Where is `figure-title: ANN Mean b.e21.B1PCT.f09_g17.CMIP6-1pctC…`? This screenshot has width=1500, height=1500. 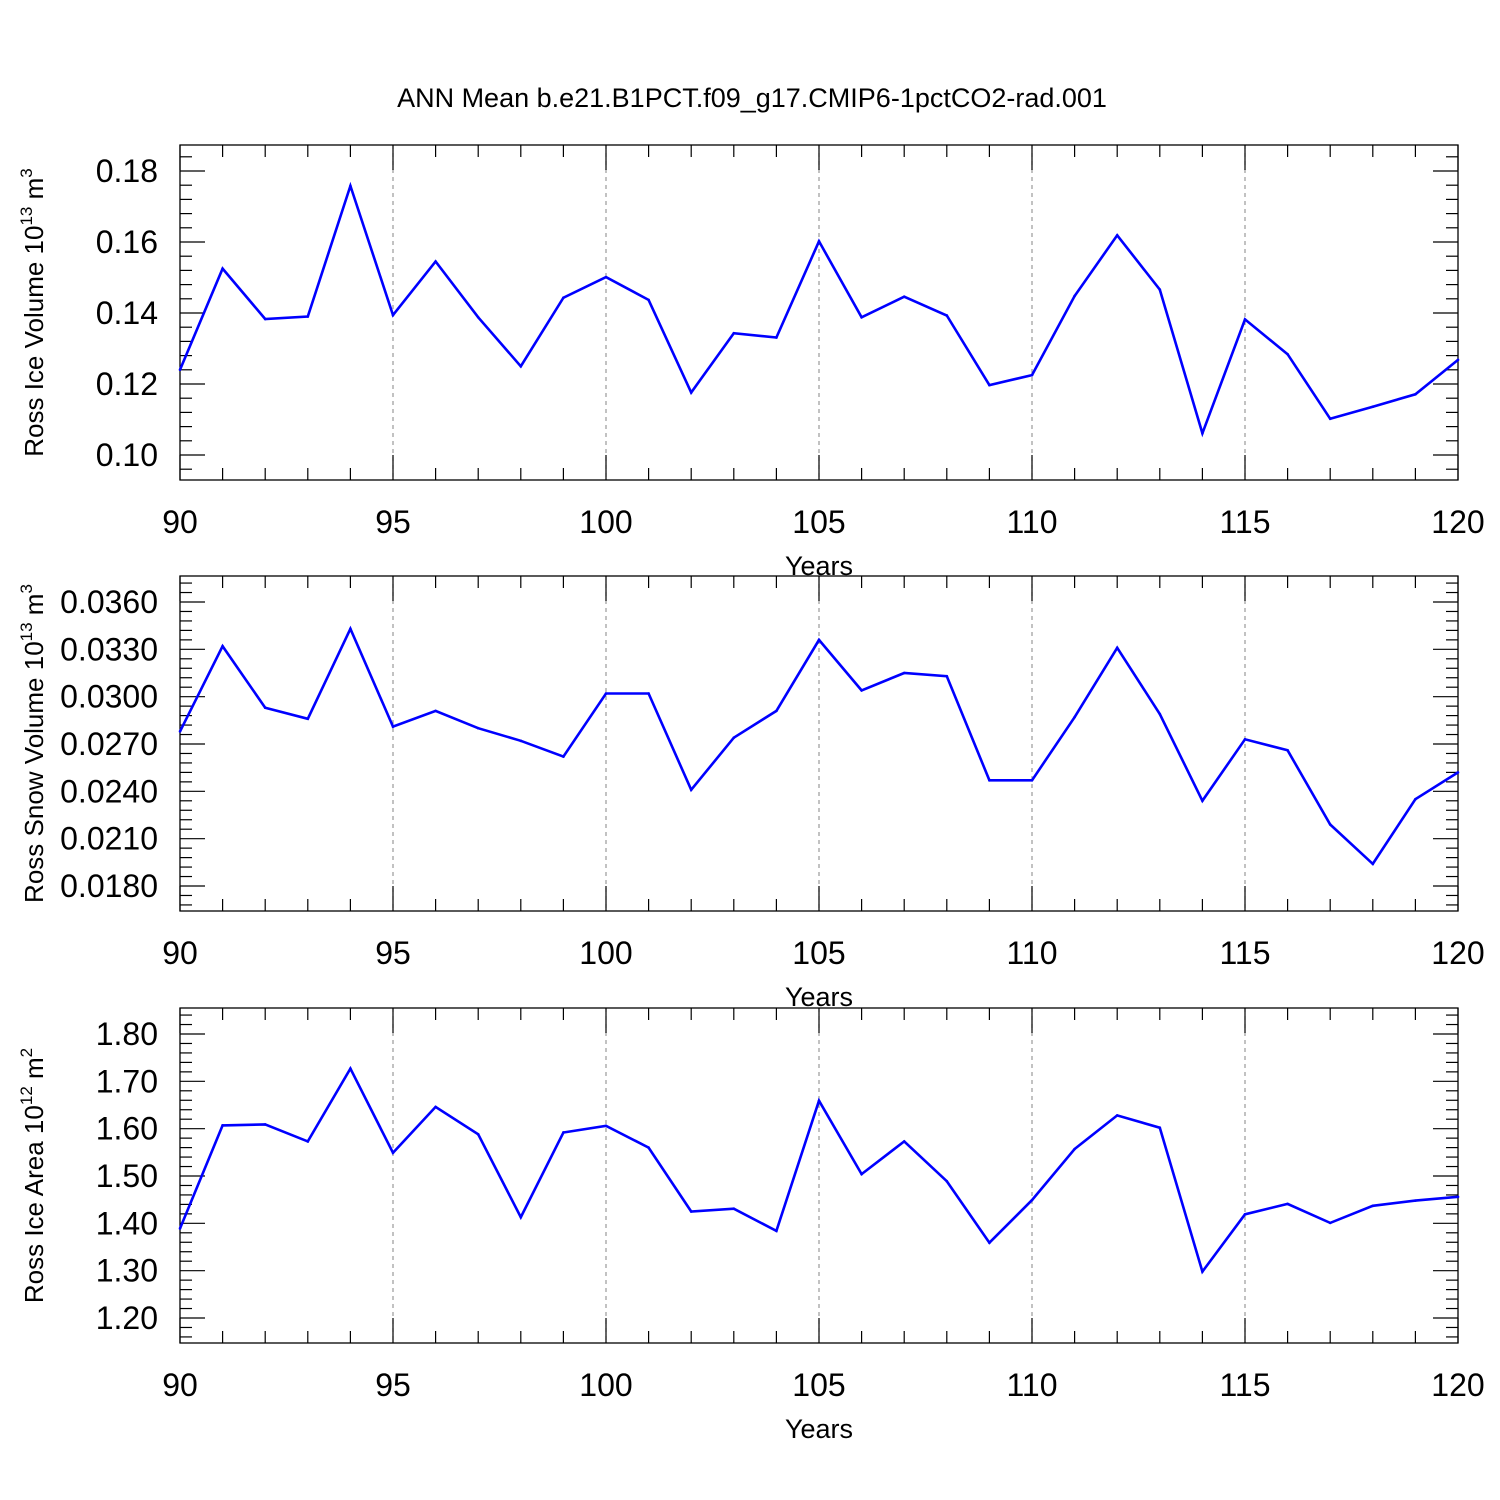
figure-title: ANN Mean b.e21.B1PCT.f09_g17.CMIP6-1pctC… is located at coordinates (752, 98).